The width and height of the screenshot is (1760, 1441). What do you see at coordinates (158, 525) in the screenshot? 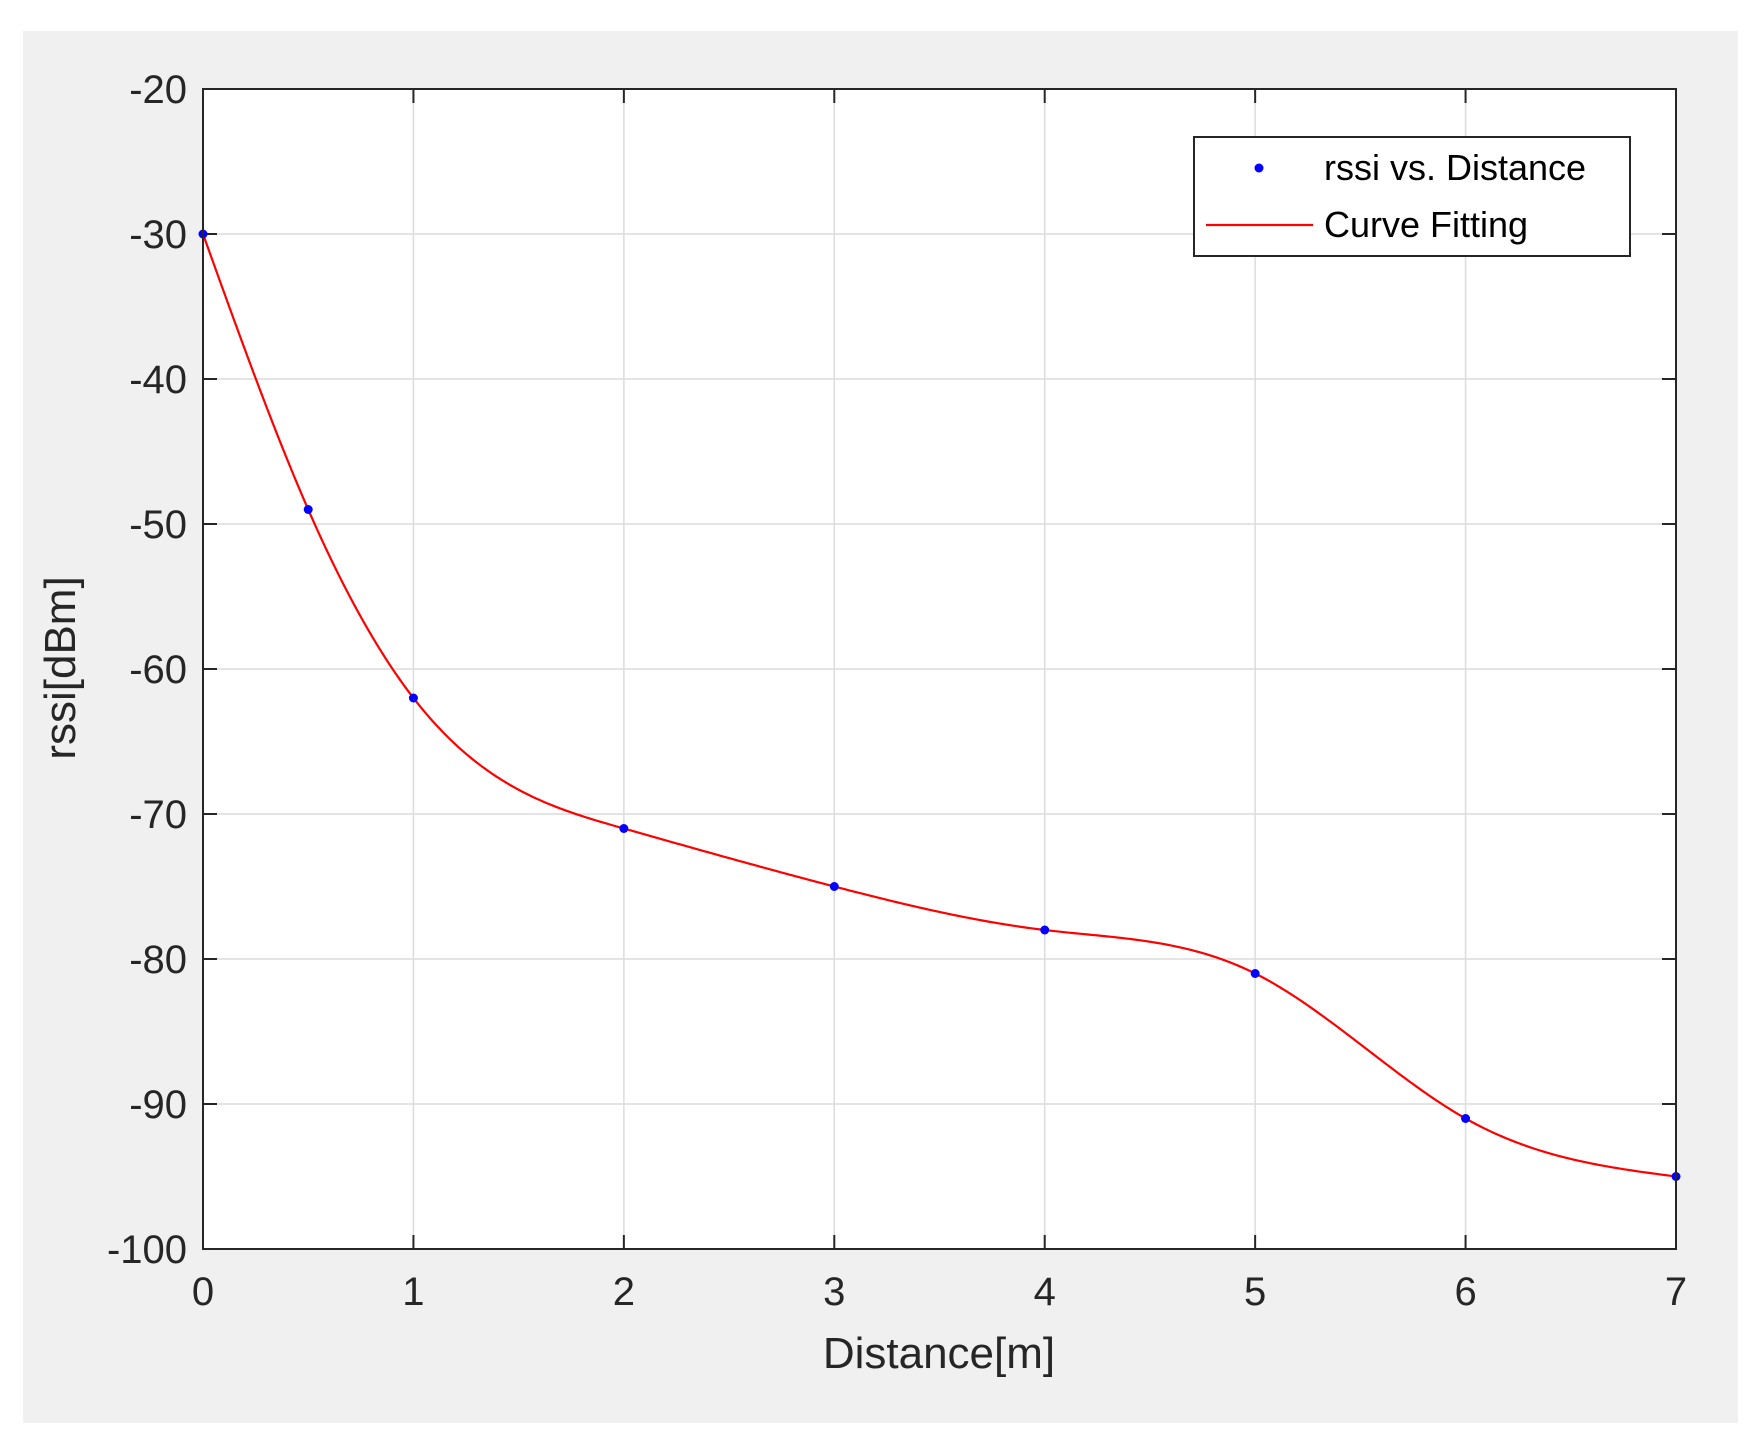
I see `y-tick-label: -50` at bounding box center [158, 525].